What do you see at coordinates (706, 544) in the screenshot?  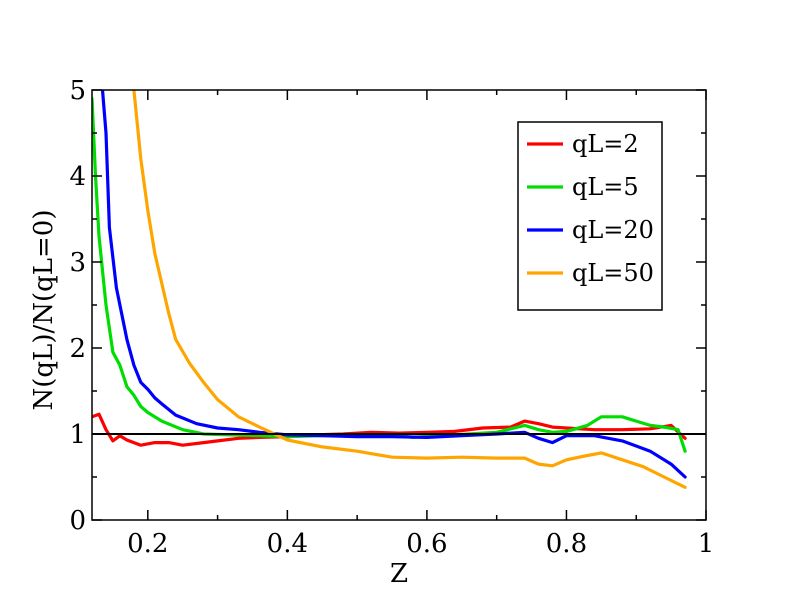 I see `x-tick-label: 1` at bounding box center [706, 544].